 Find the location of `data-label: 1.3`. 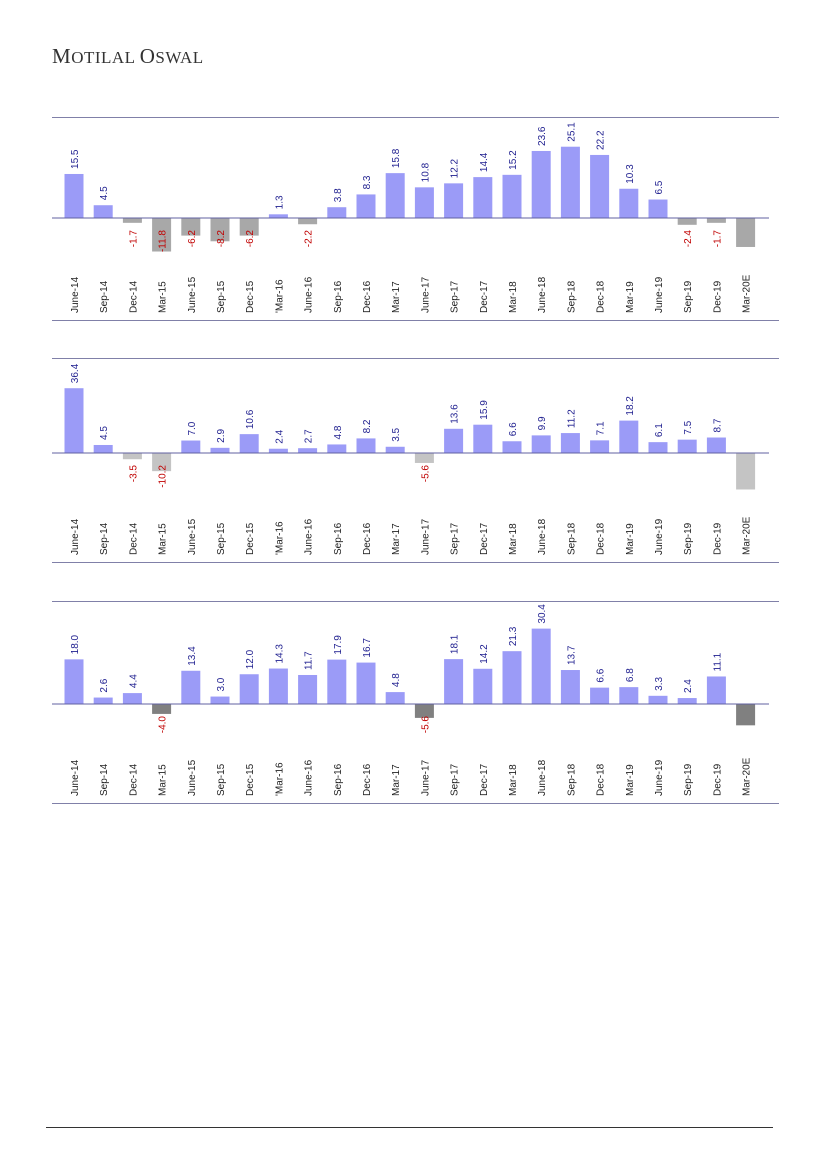

data-label: 1.3 is located at coordinates (279, 202).